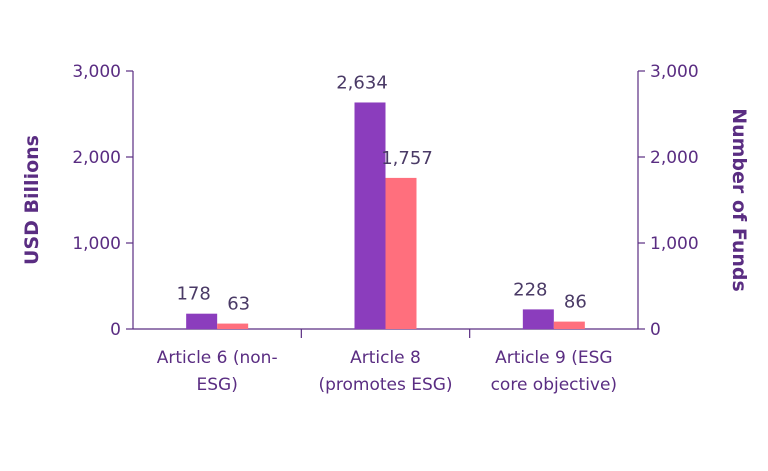 Image resolution: width=768 pixels, height=471 pixels. I want to click on y-tick-label-left: 3,000, so click(96, 72).